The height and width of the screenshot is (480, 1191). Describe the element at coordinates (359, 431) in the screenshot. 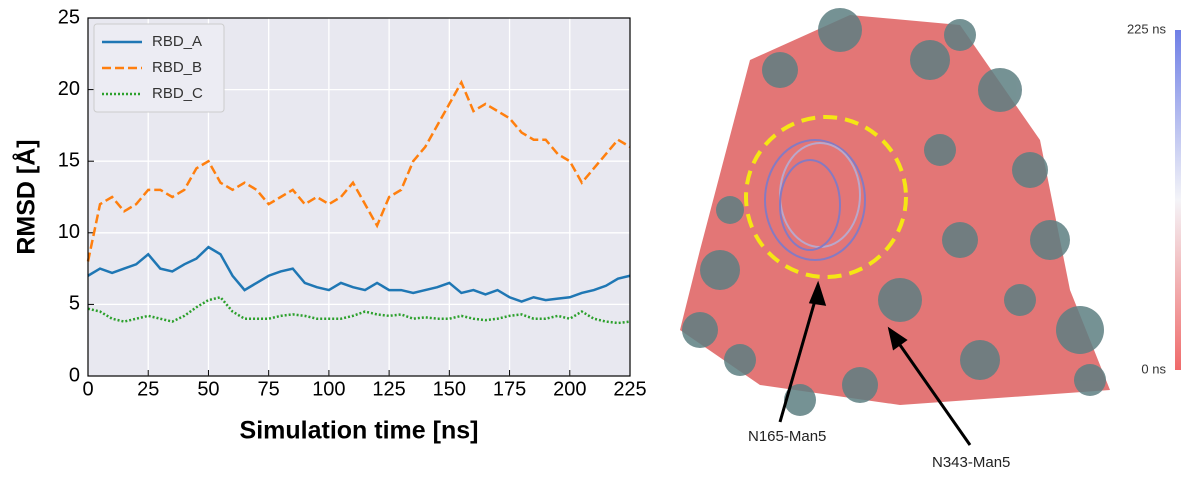

I see `x-axis-label: Simulation time [ns]` at that location.